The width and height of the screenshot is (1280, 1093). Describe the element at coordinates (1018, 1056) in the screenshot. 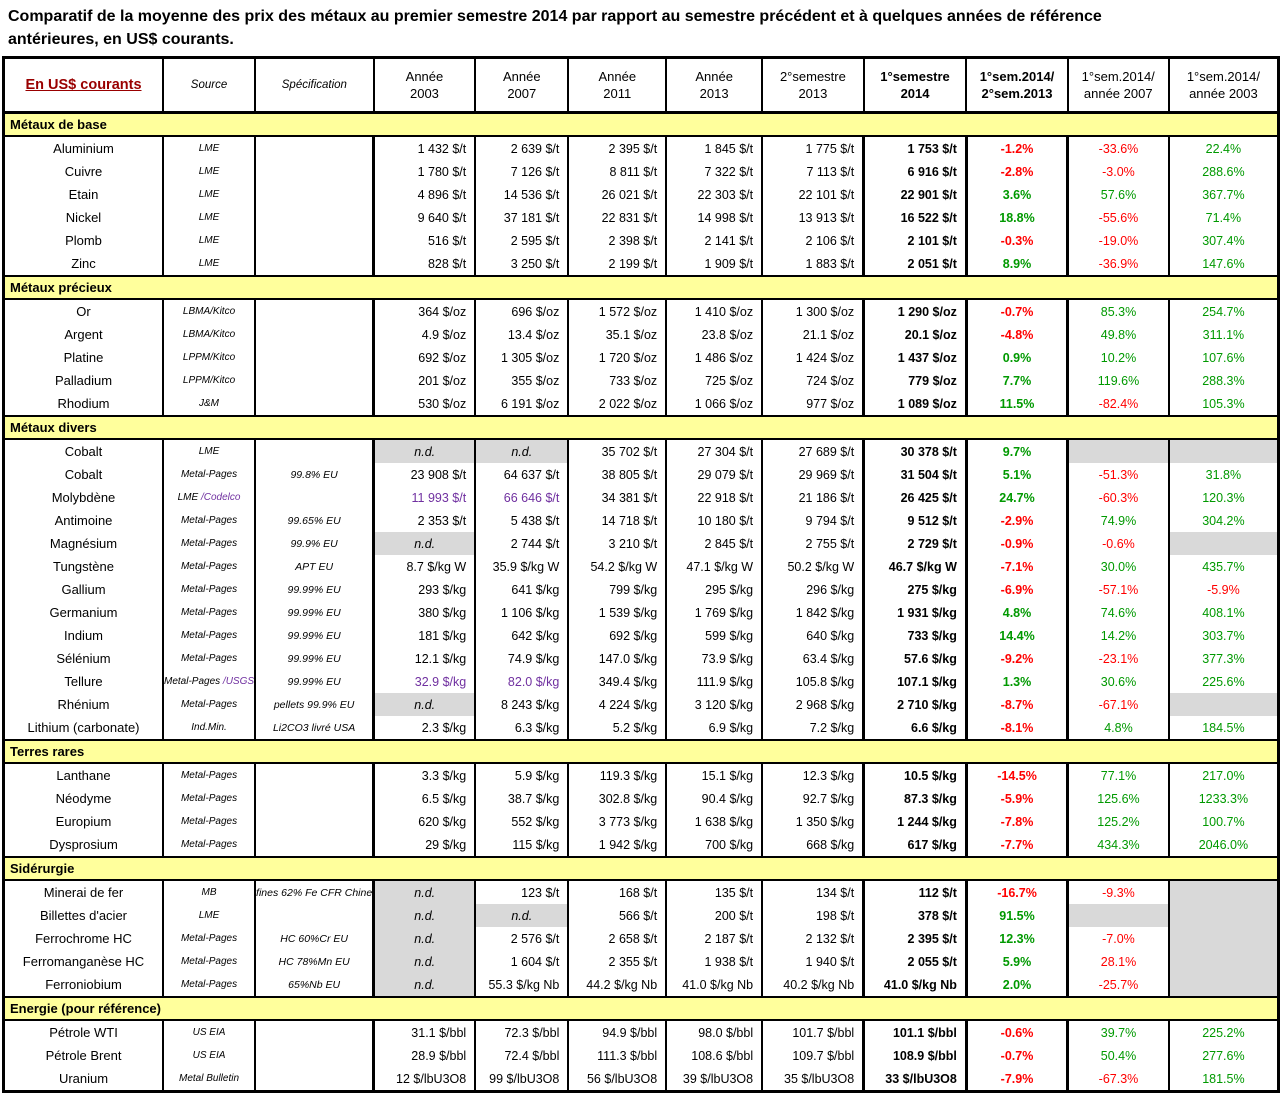

I see `ratio-cell: -0.7%` at that location.